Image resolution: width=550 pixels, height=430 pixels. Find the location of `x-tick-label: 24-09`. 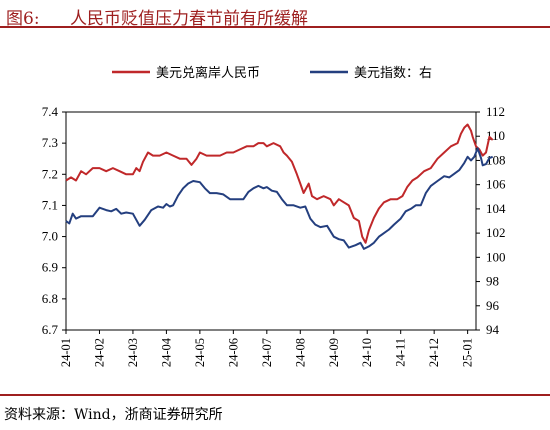

x-tick-label: 24-09 is located at coordinates (334, 352).